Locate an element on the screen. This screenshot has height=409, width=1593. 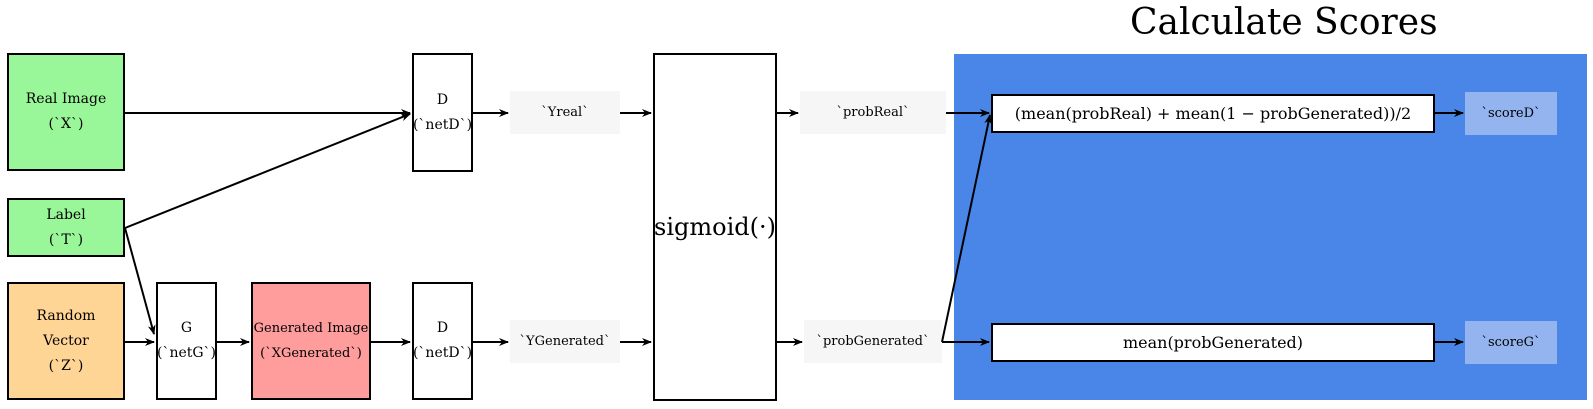
real-image-var: (`X`) is located at coordinates (66, 124).